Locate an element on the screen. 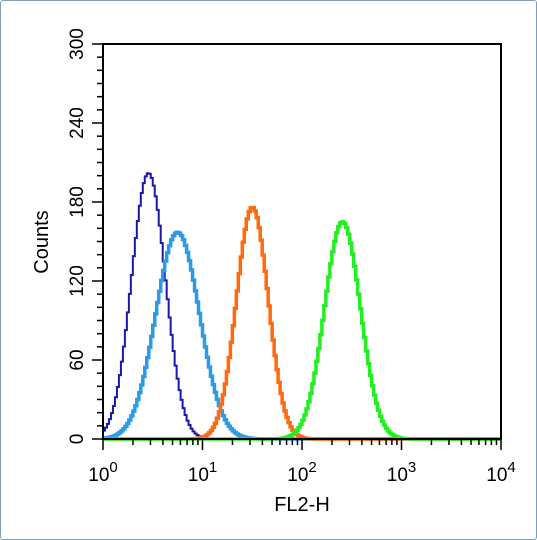 The width and height of the screenshot is (537, 540). y-axis-title: Counts is located at coordinates (42, 241).